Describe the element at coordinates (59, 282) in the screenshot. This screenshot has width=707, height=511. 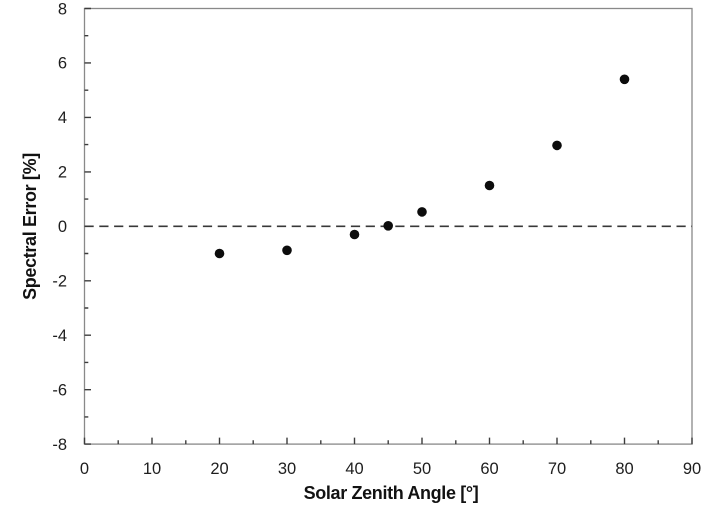
I see `svg-text: -2` at that location.